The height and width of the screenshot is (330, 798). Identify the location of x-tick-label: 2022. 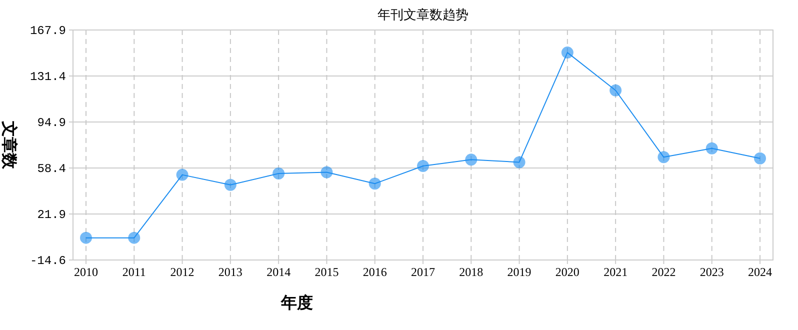
(664, 272).